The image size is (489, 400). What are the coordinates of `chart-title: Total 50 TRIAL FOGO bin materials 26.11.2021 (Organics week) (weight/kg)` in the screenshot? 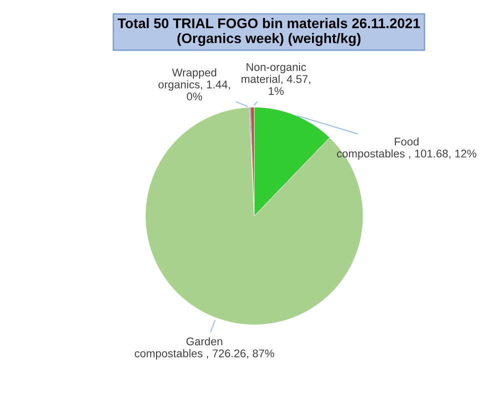 It's located at (269, 32).